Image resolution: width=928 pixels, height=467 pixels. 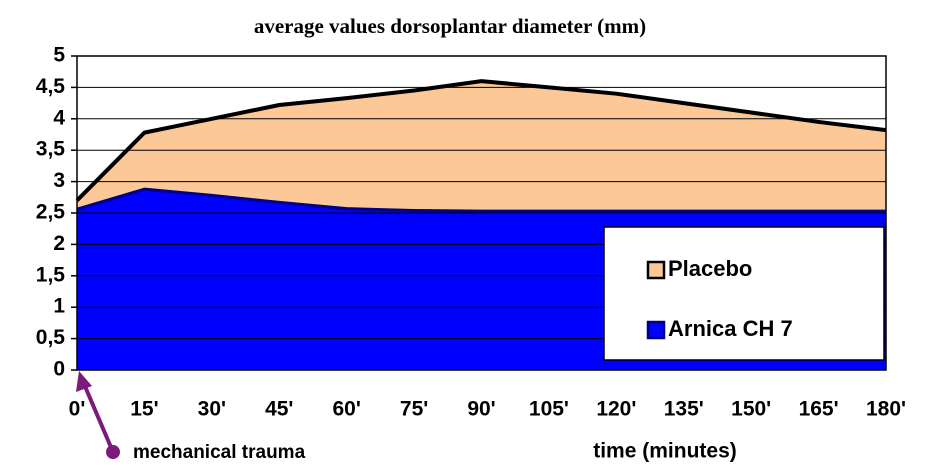 I want to click on y-tick-label: 0,5, so click(x=51, y=337).